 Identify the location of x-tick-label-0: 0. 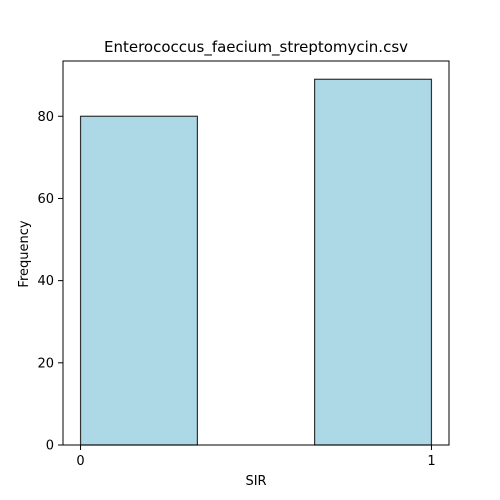
(80, 461).